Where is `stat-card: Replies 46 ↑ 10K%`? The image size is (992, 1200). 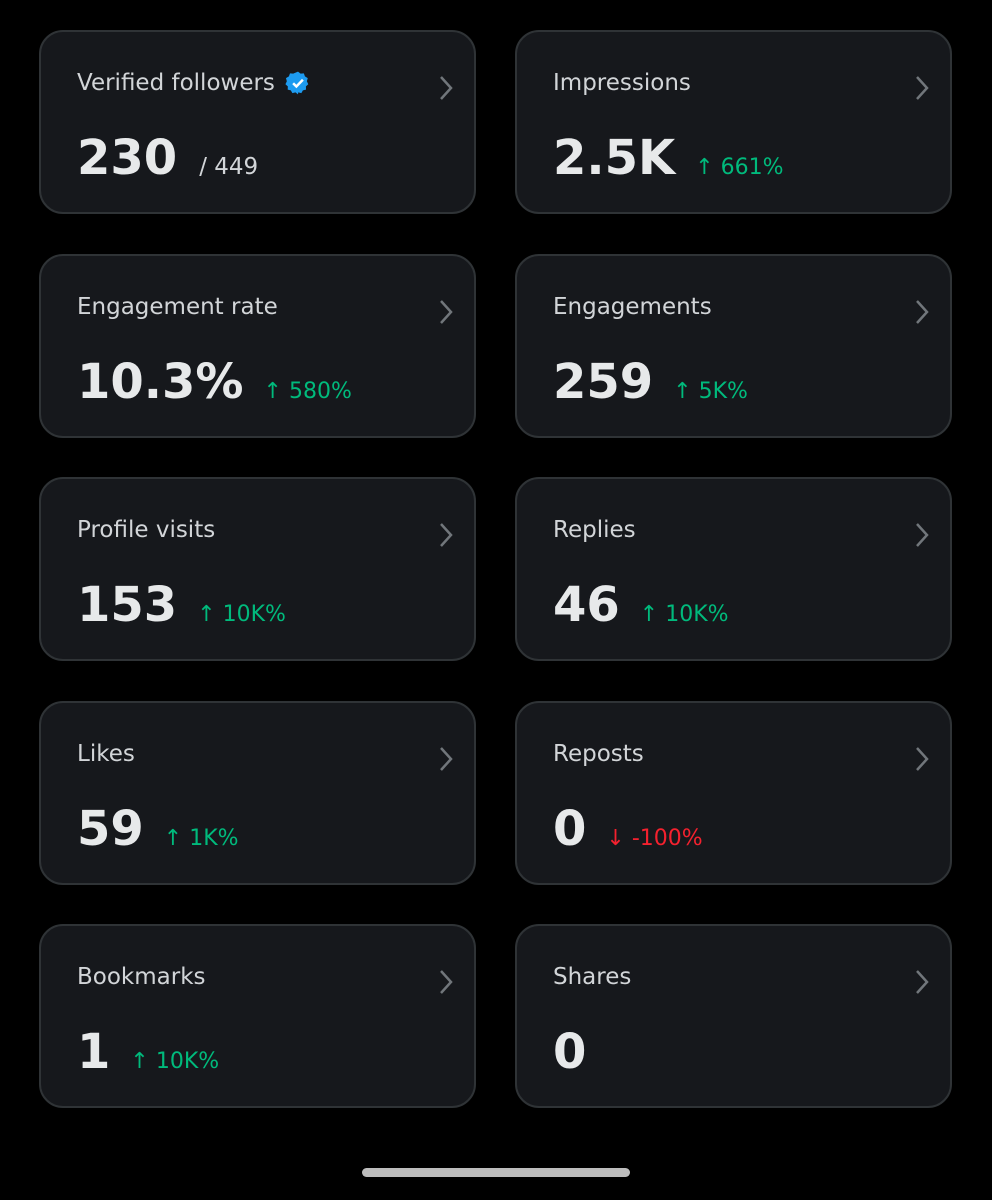 stat-card: Replies 46 ↑ 10K% is located at coordinates (733, 569).